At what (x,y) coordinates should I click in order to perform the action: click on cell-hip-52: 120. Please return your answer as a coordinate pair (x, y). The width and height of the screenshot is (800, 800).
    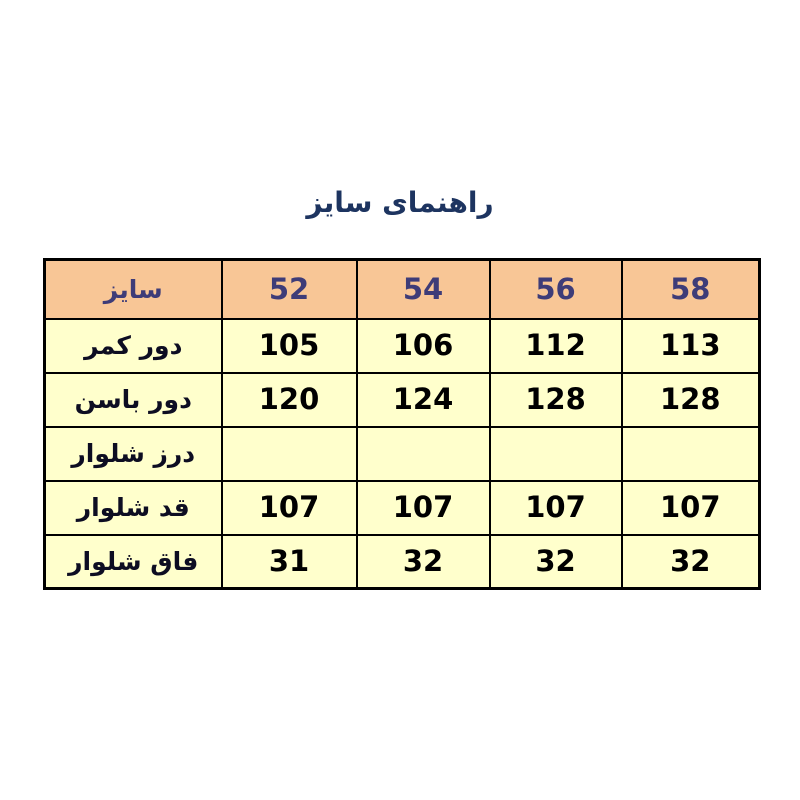
    Looking at the image, I should click on (289, 399).